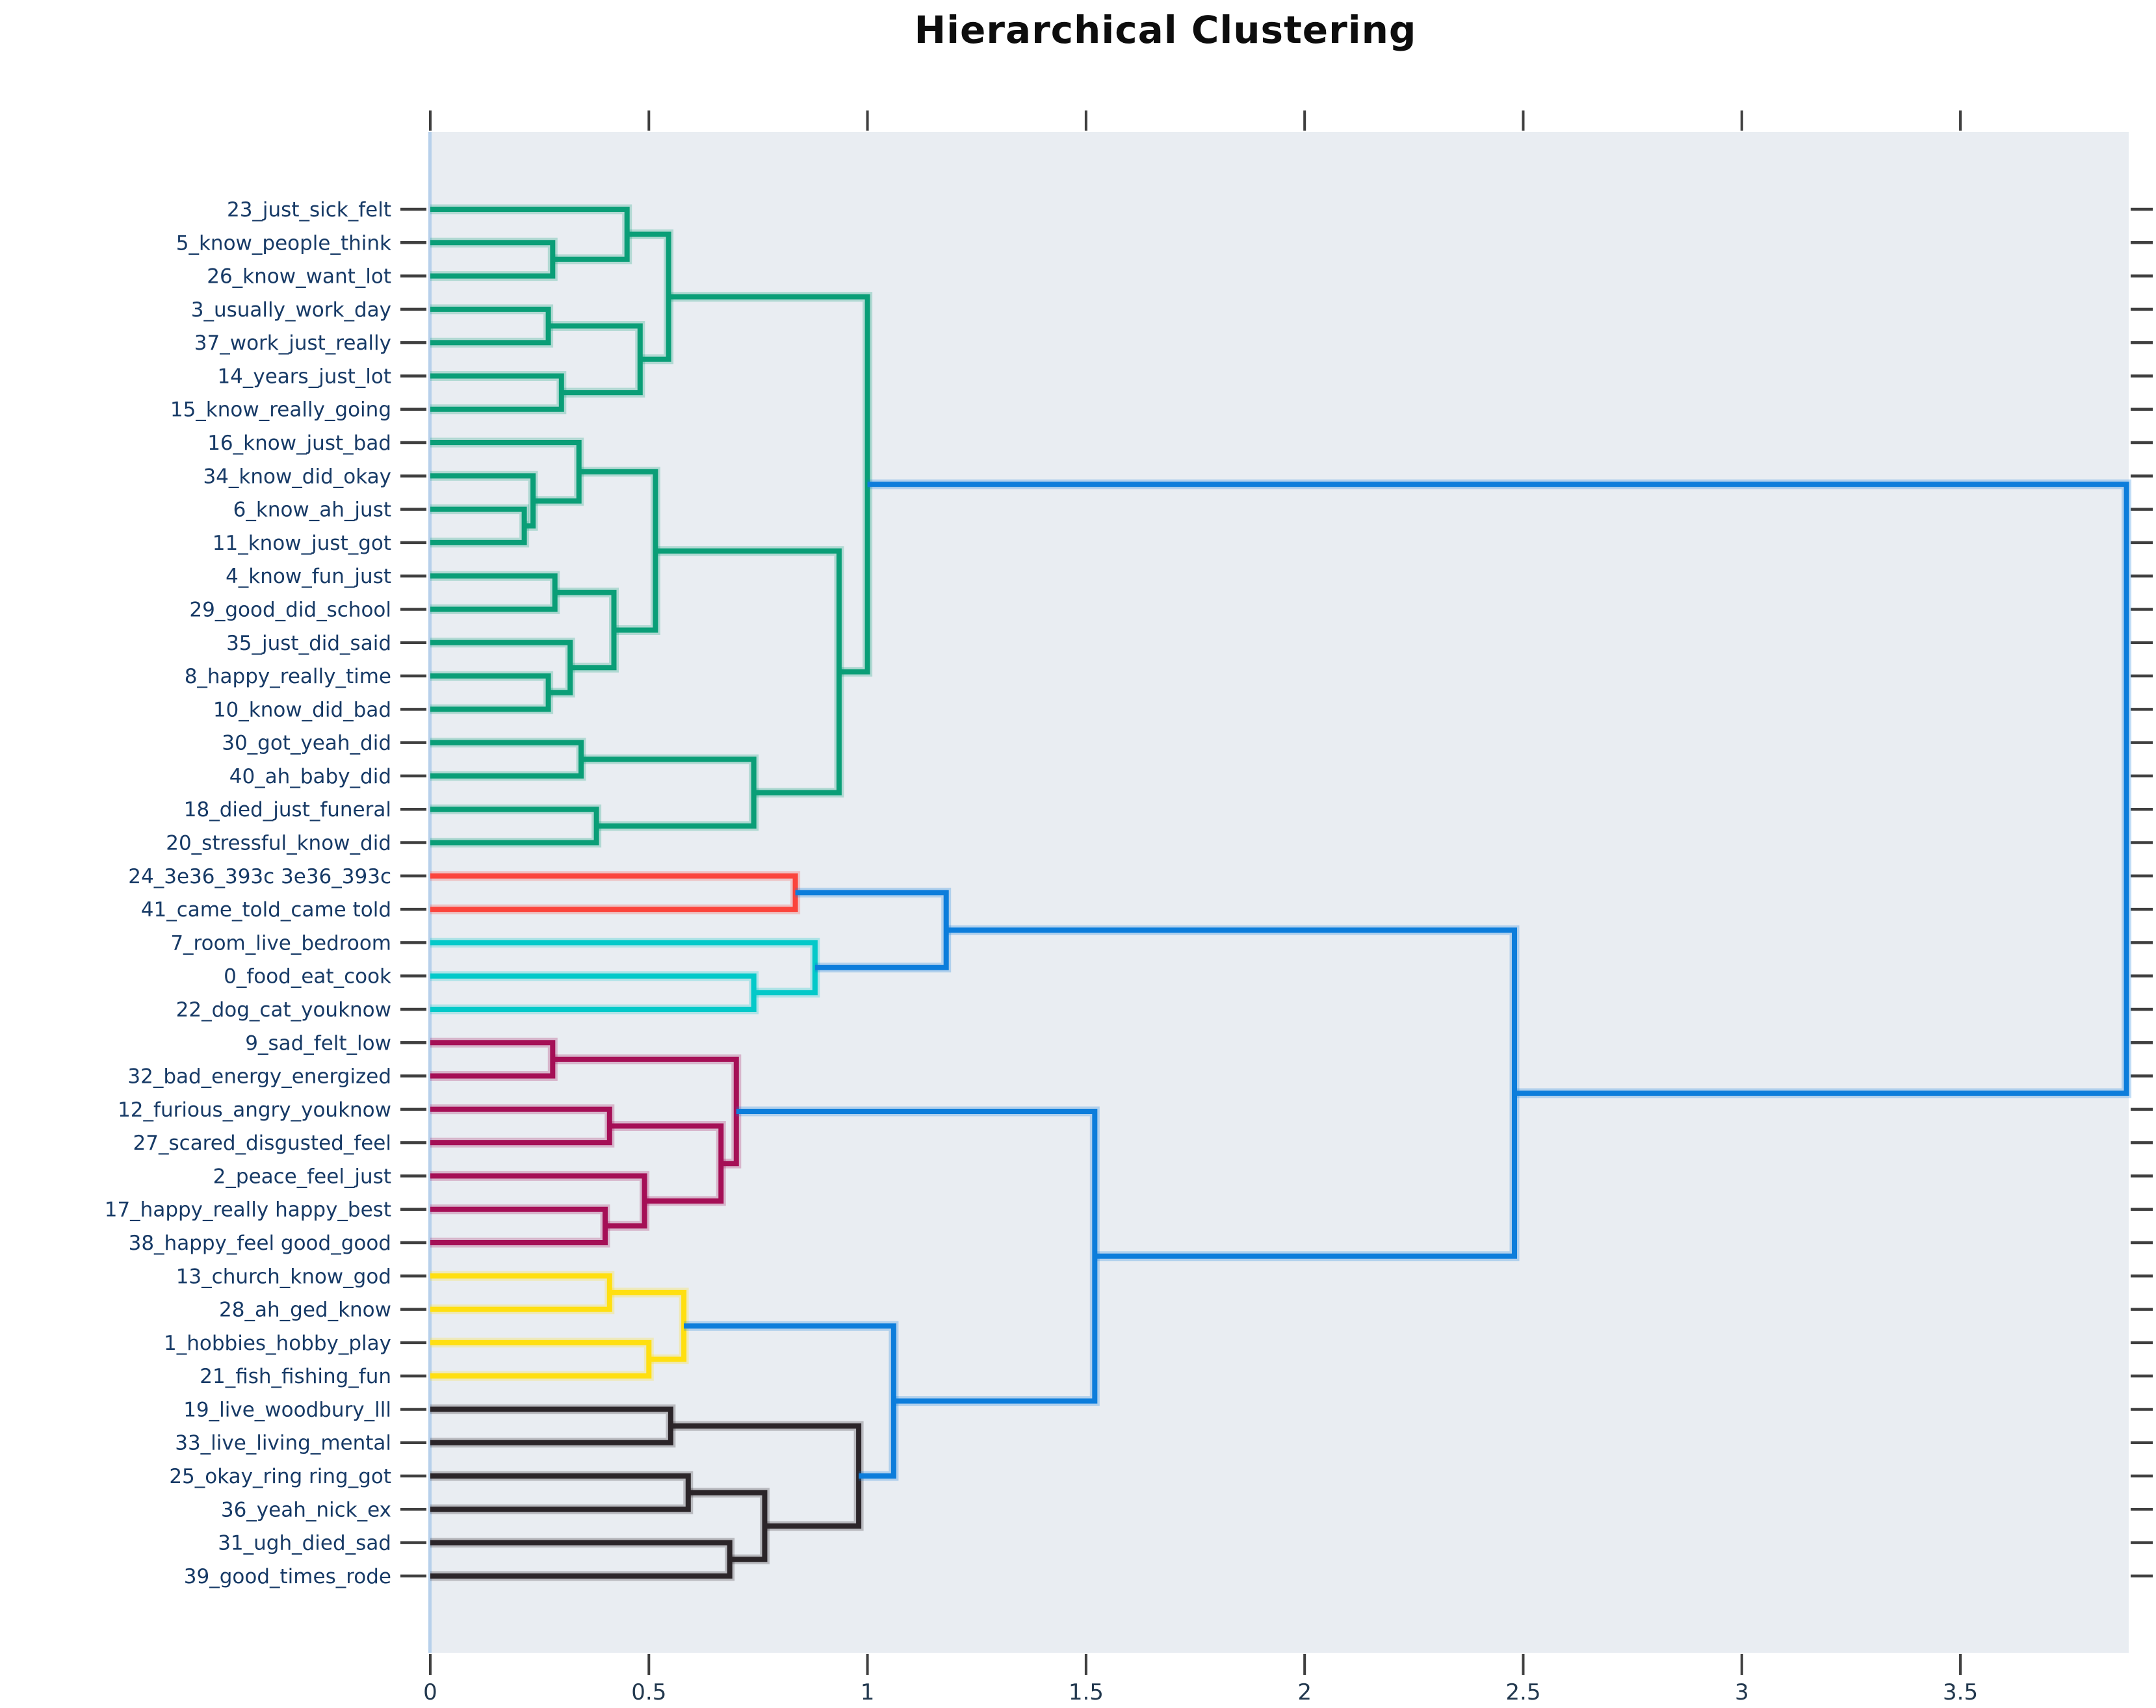  What do you see at coordinates (430, 1692) in the screenshot?
I see `x-tick-label: 0` at bounding box center [430, 1692].